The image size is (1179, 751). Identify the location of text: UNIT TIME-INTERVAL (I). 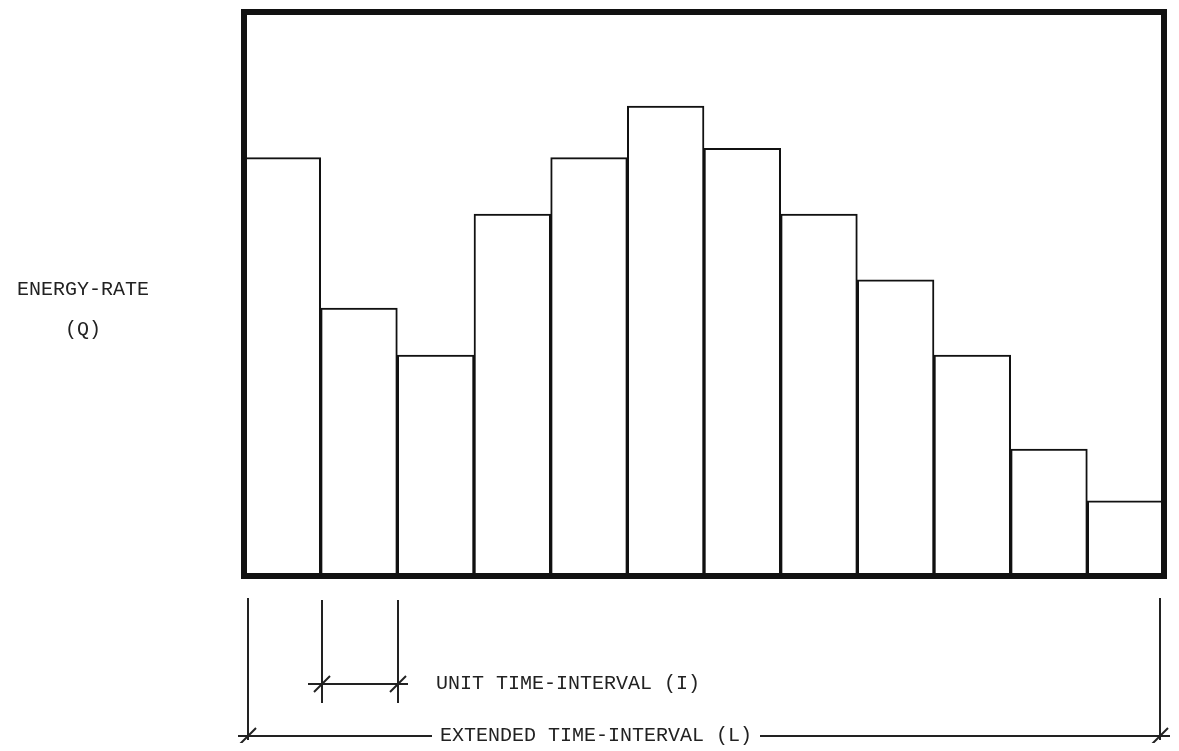
(568, 683).